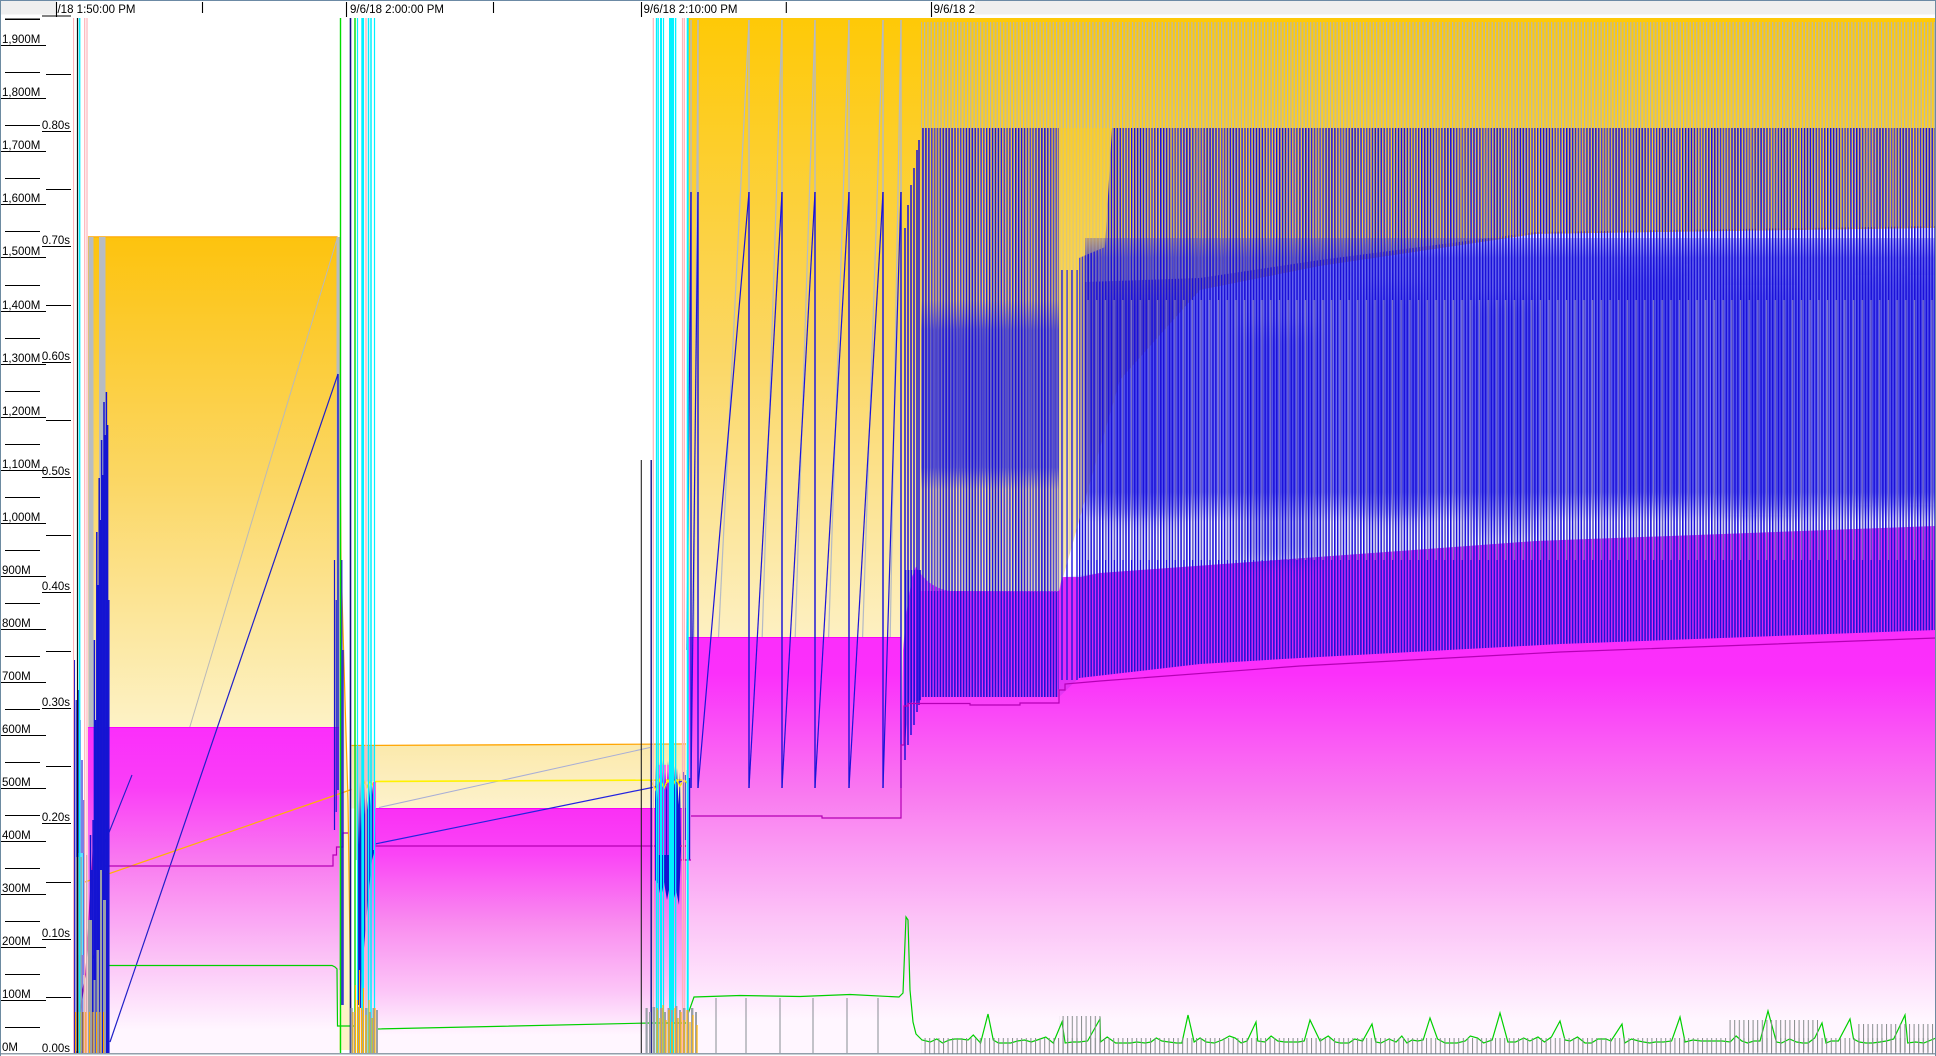 This screenshot has height=1056, width=1936. Describe the element at coordinates (10, 1048) in the screenshot. I see `svg-text: 0M` at that location.